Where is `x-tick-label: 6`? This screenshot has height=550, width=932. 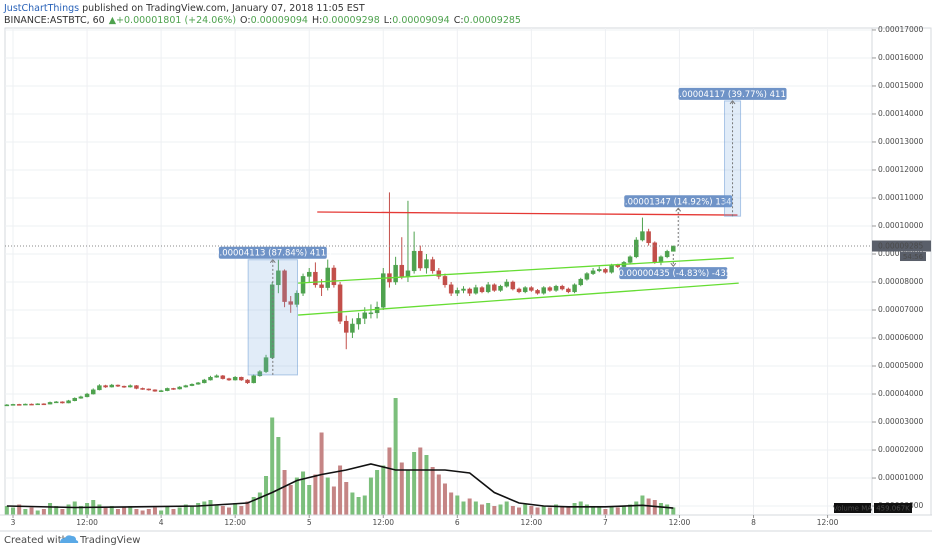 x-tick-label: 6 is located at coordinates (457, 522).